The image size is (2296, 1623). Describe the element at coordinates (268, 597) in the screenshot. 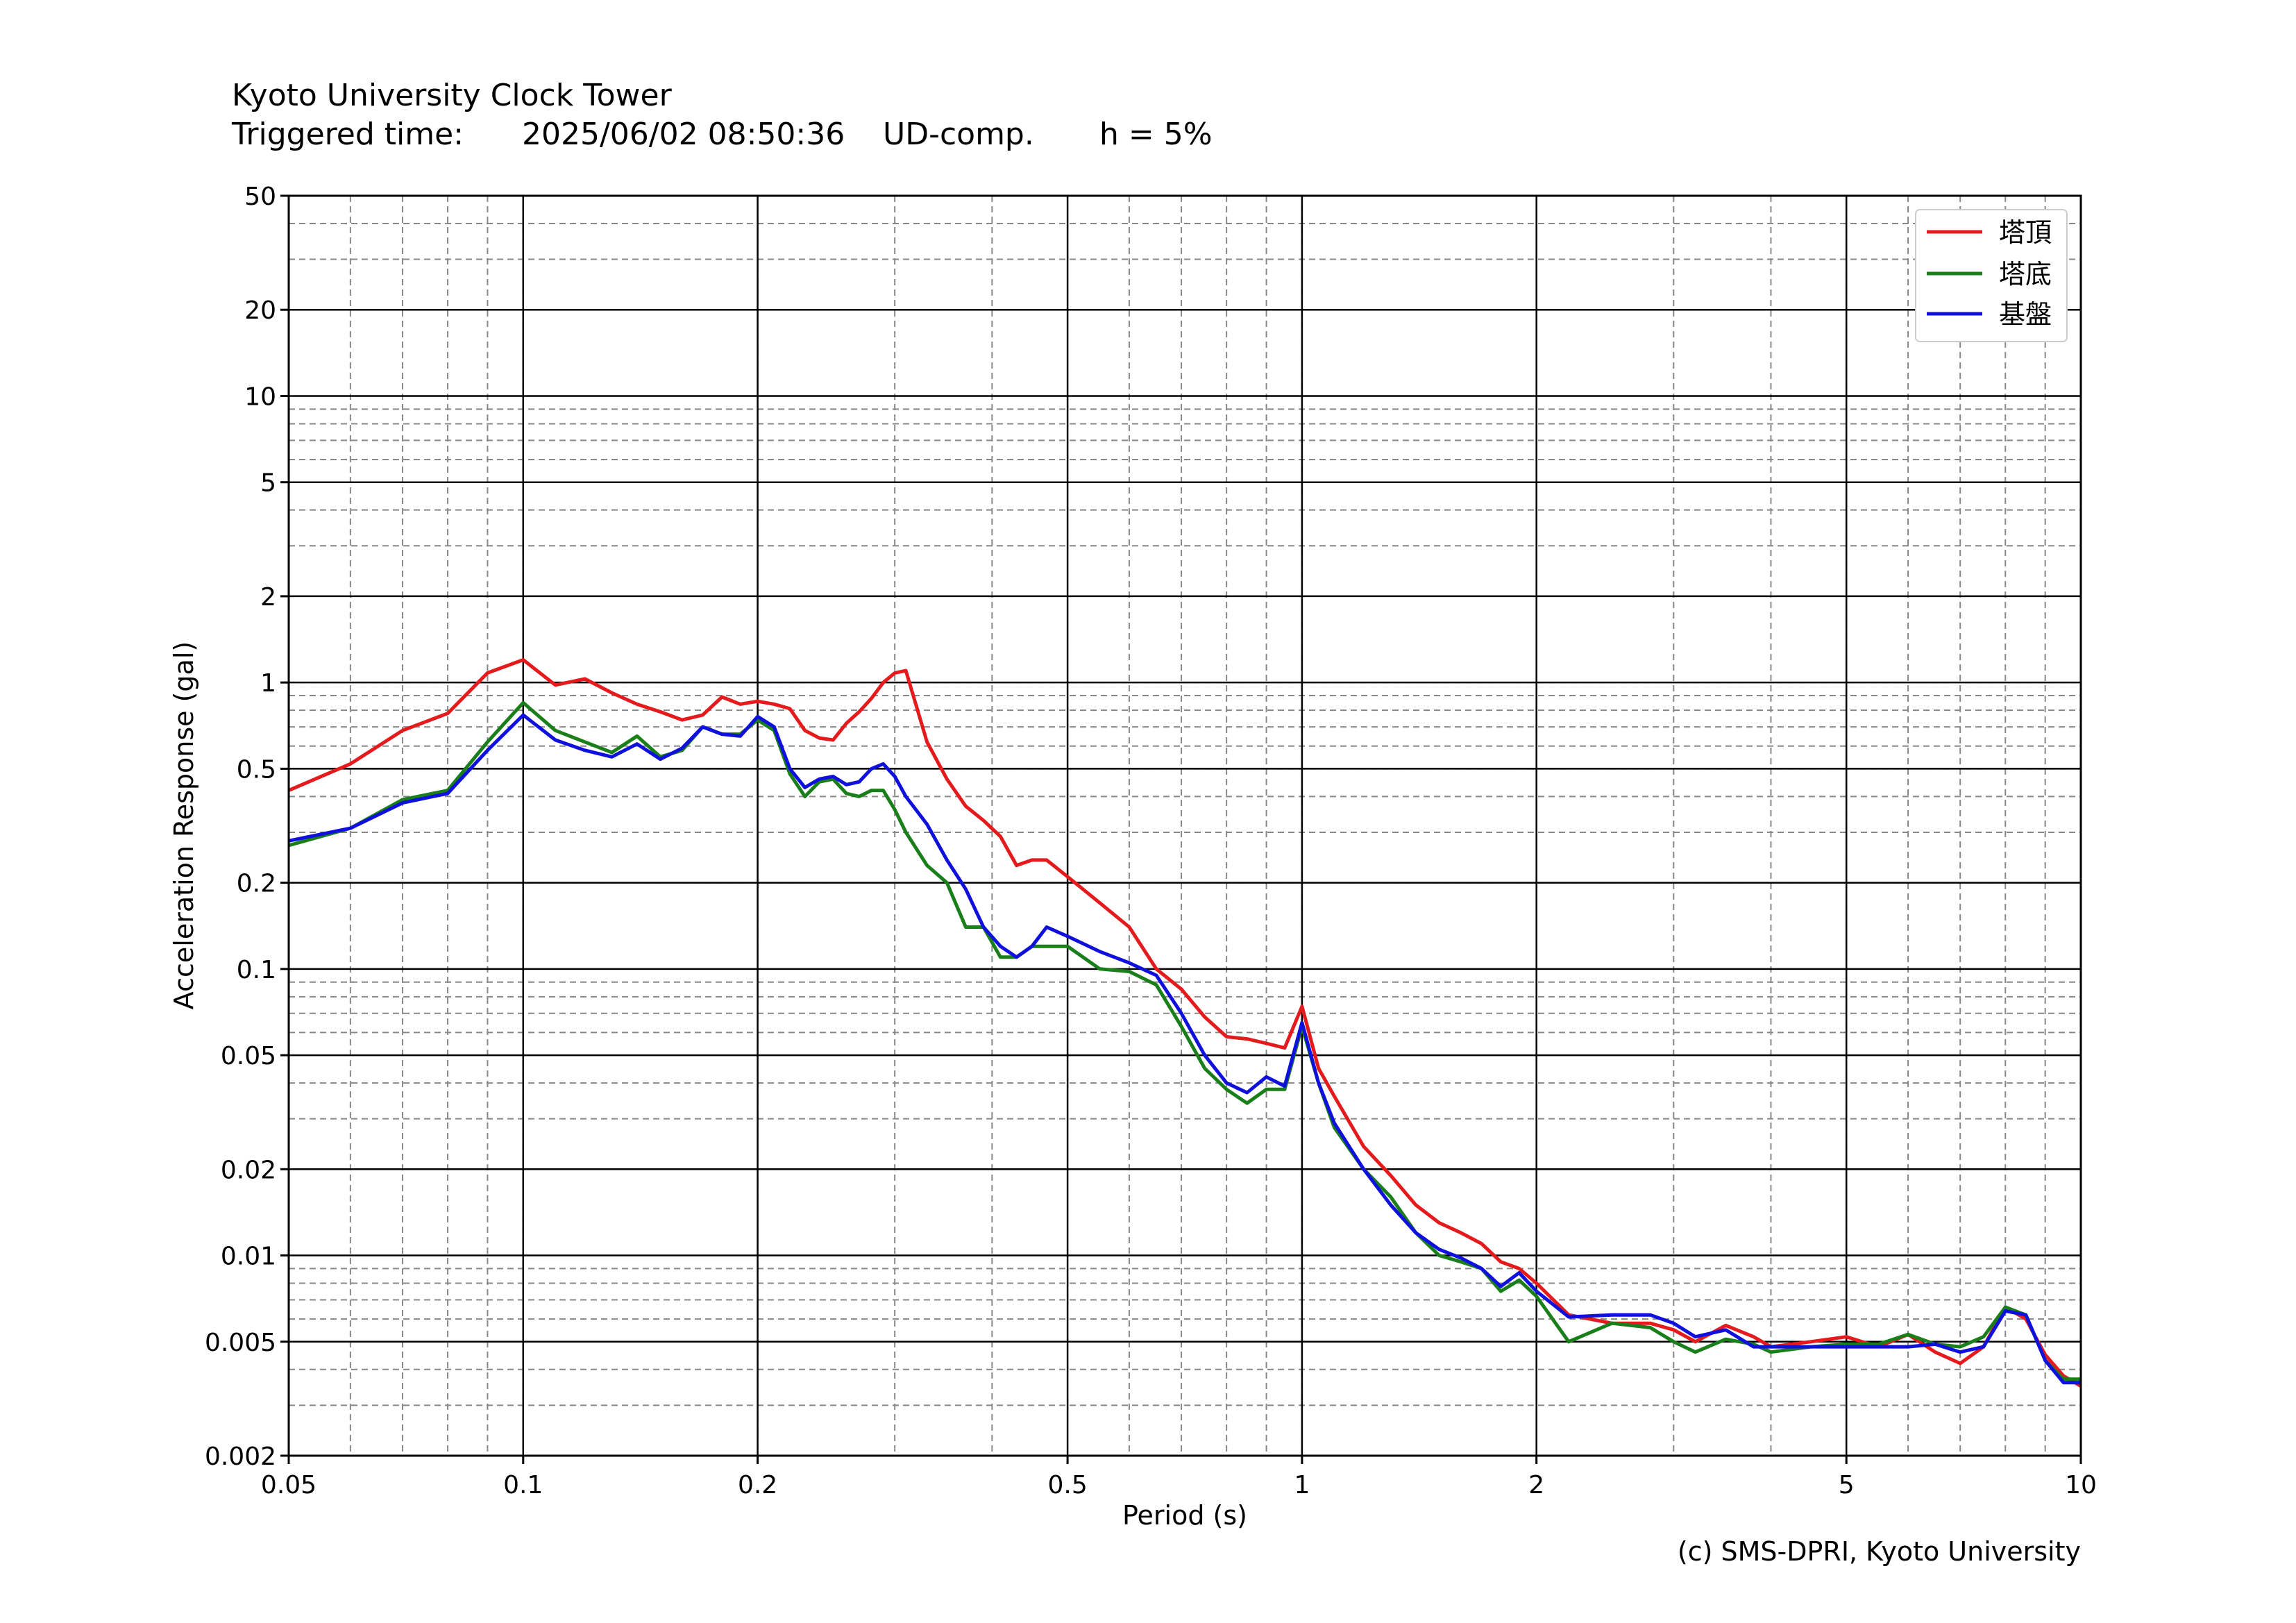

I see `y-tick-label: 2` at that location.